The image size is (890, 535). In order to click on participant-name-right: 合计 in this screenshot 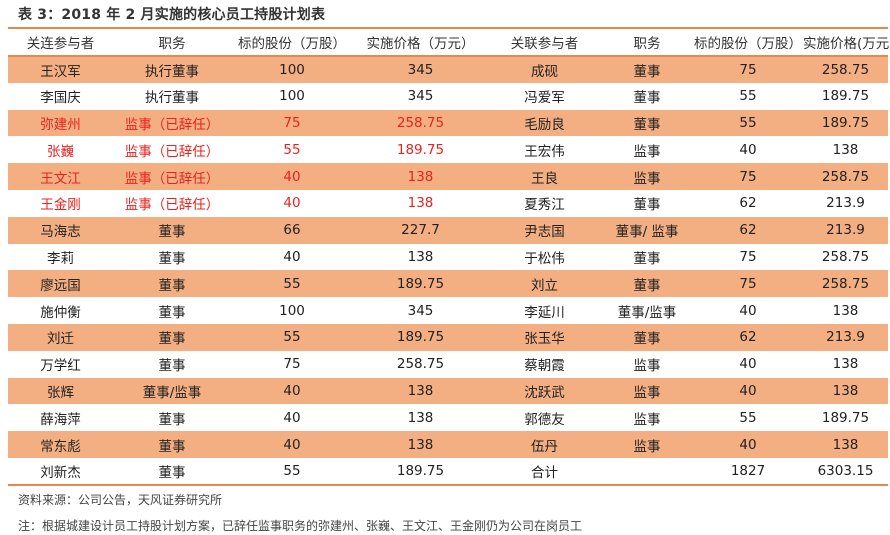, I will do `click(544, 471)`.